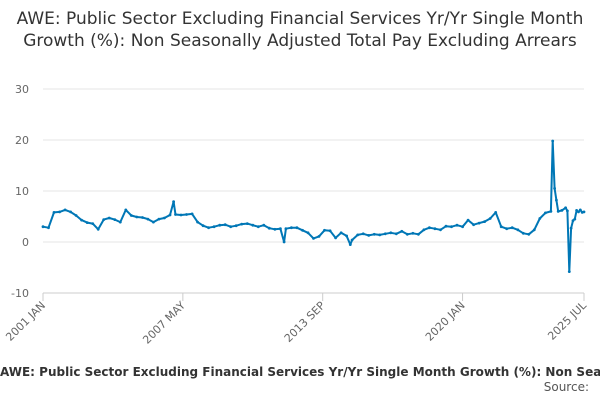  What do you see at coordinates (305, 322) in the screenshot?
I see `x-tick-label: 2013 SEP` at bounding box center [305, 322].